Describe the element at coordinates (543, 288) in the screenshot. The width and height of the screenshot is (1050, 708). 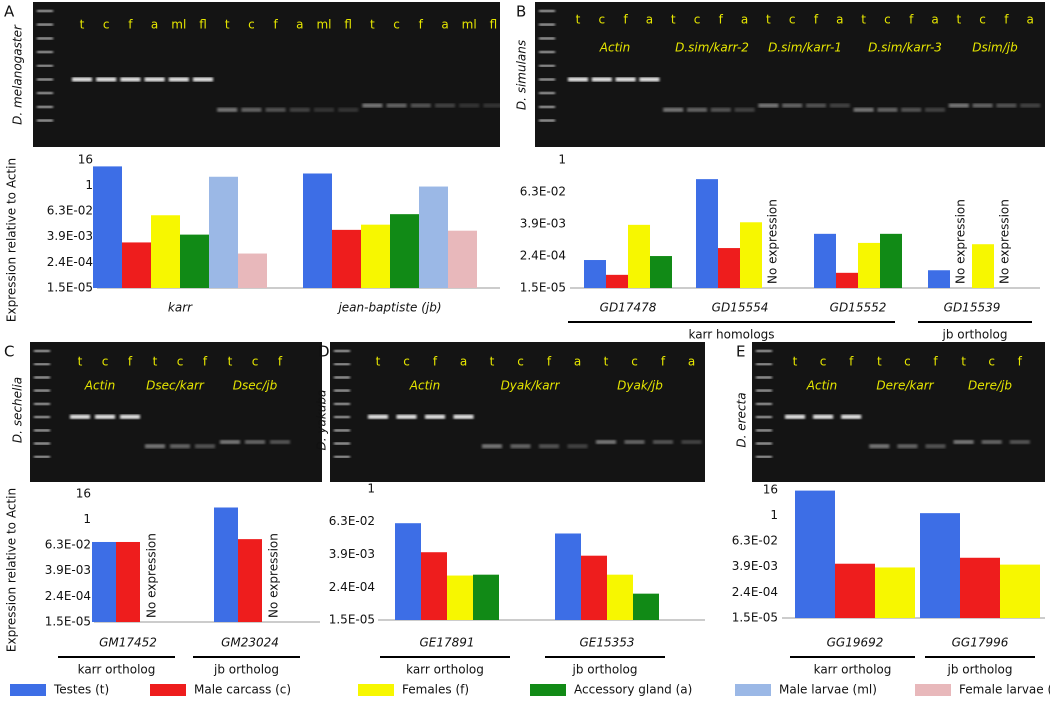
I see `y-tick-label: 1.5E-05` at that location.